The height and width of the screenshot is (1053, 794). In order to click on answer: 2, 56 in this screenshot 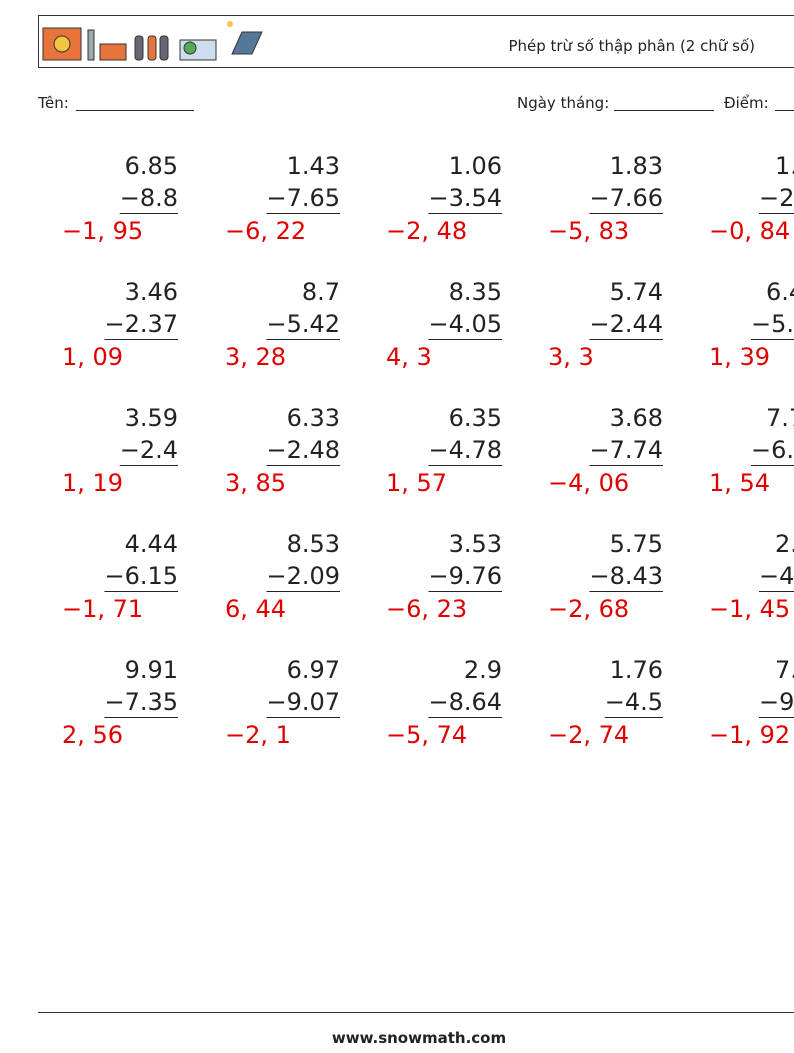, I will do `click(92, 735)`.